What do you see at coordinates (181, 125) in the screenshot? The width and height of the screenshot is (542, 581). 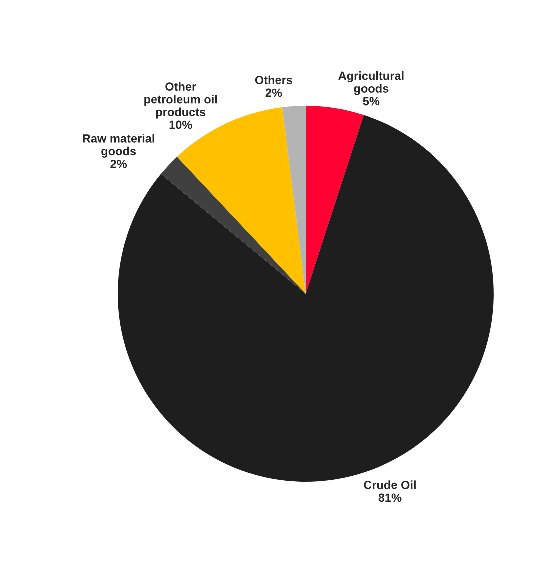 I see `data-label: 10%` at bounding box center [181, 125].